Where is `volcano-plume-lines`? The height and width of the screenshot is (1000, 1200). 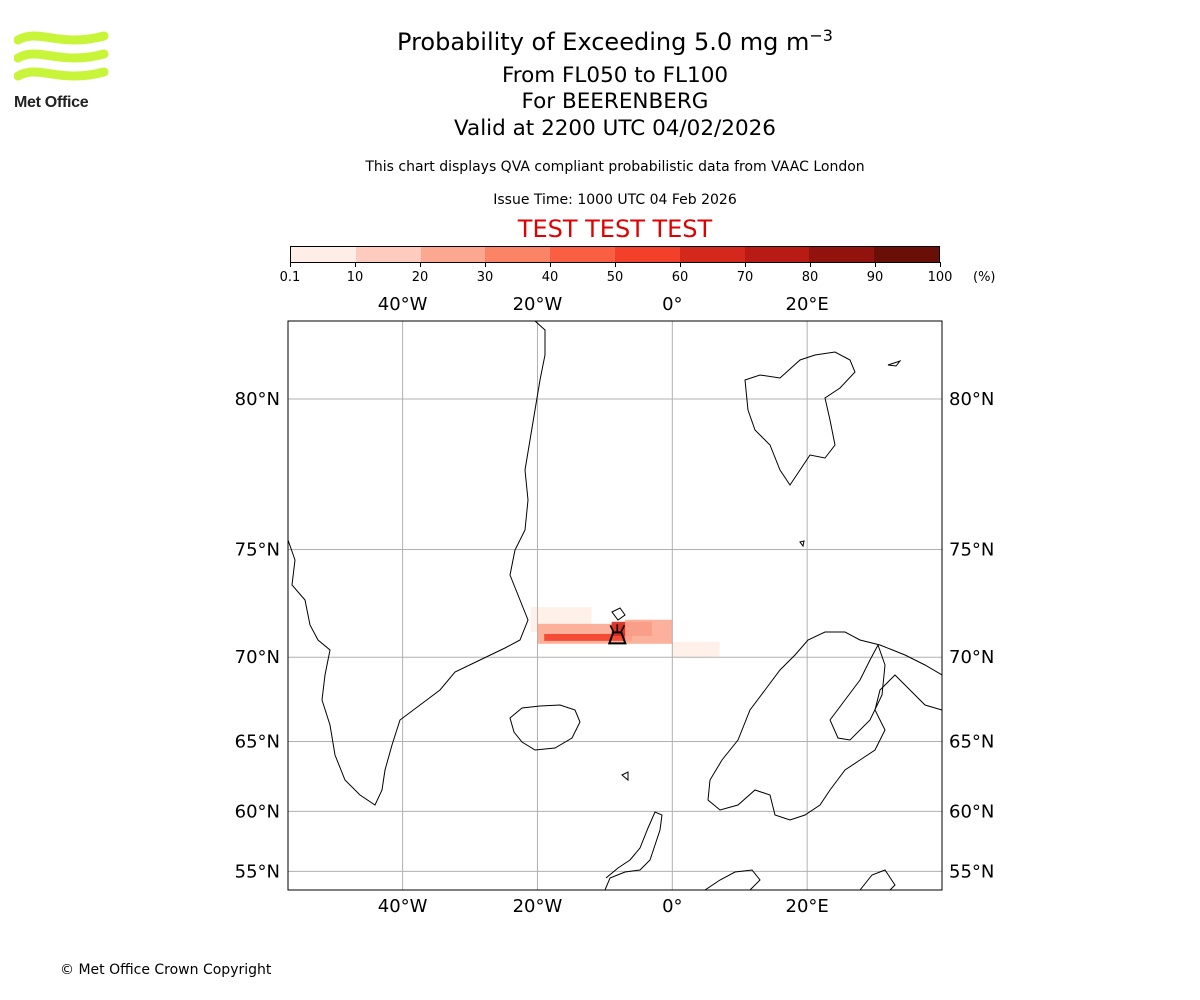
volcano-plume-lines is located at coordinates (617, 628).